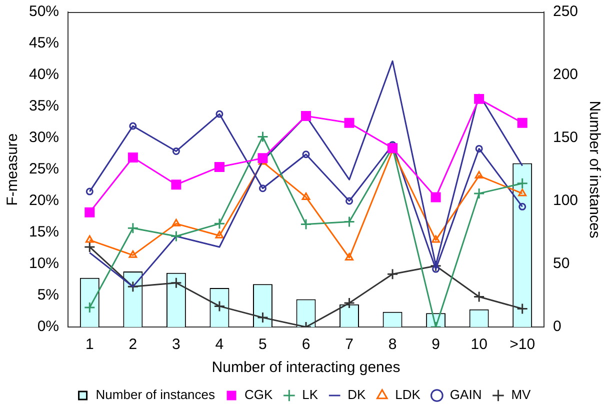  I want to click on x-tick-label: 6, so click(306, 345).